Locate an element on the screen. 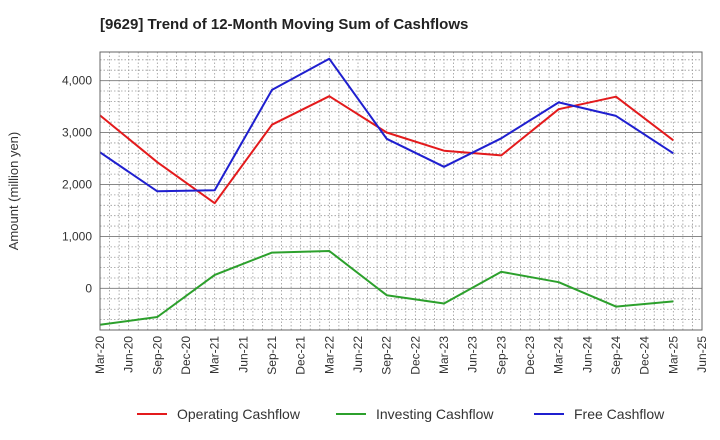 The width and height of the screenshot is (720, 440). y-tick-label: 0 is located at coordinates (88, 288).